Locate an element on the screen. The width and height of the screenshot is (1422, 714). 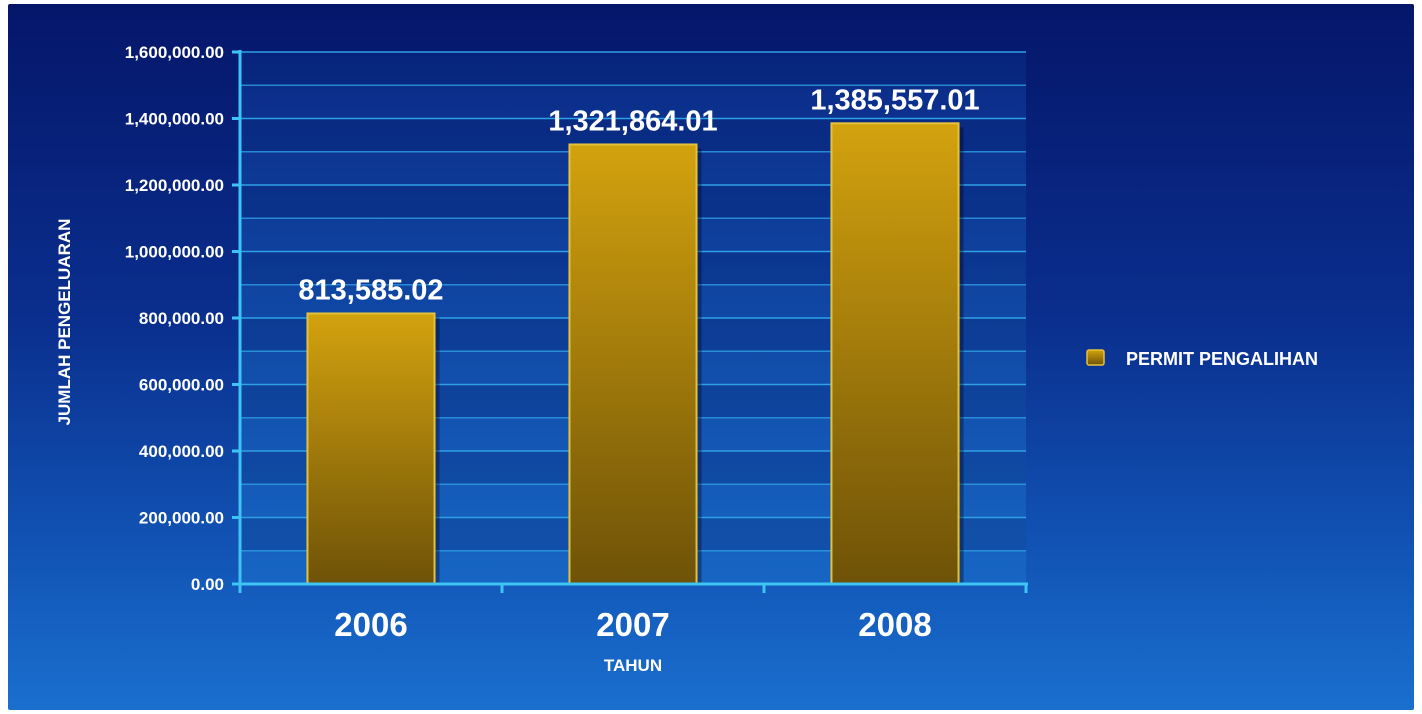
legend: PERMIT PENGALIHAN is located at coordinates (1202, 359).